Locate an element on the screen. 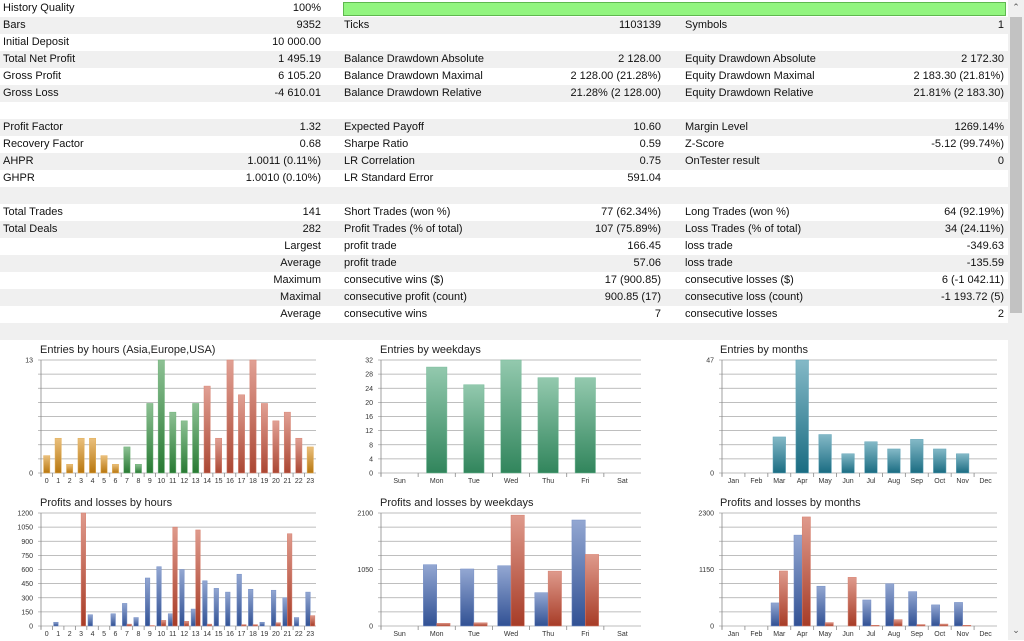  vertical-scrollbar: ⌃ ⌄ is located at coordinates (1016, 320).